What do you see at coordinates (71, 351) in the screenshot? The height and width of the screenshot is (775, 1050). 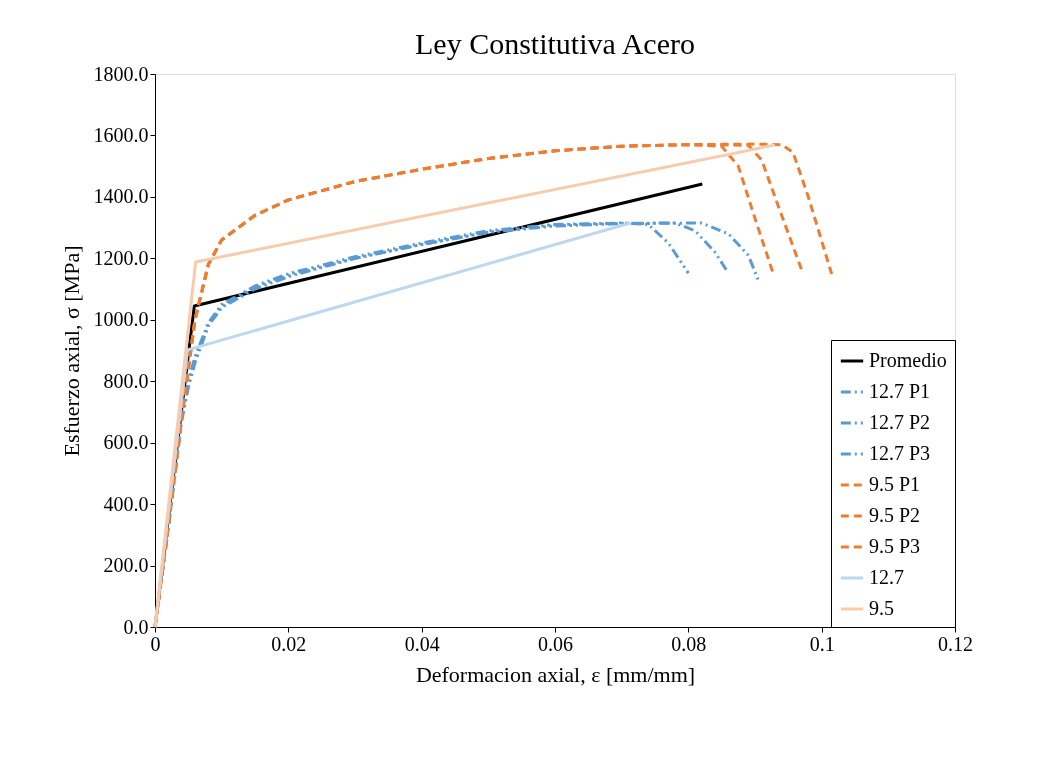 I see `y-axis-title: Esfuerzo axial, σ [MPa]` at bounding box center [71, 351].